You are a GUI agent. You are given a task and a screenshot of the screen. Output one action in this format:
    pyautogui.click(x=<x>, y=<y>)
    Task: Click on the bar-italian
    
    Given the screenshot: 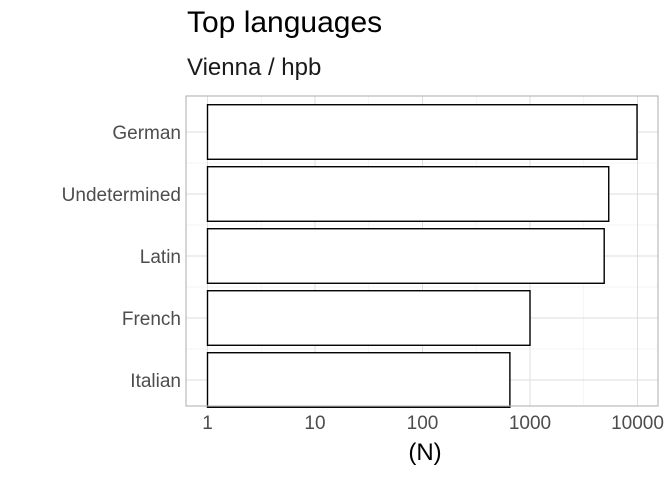 What is the action you would take?
    pyautogui.click(x=358, y=380)
    